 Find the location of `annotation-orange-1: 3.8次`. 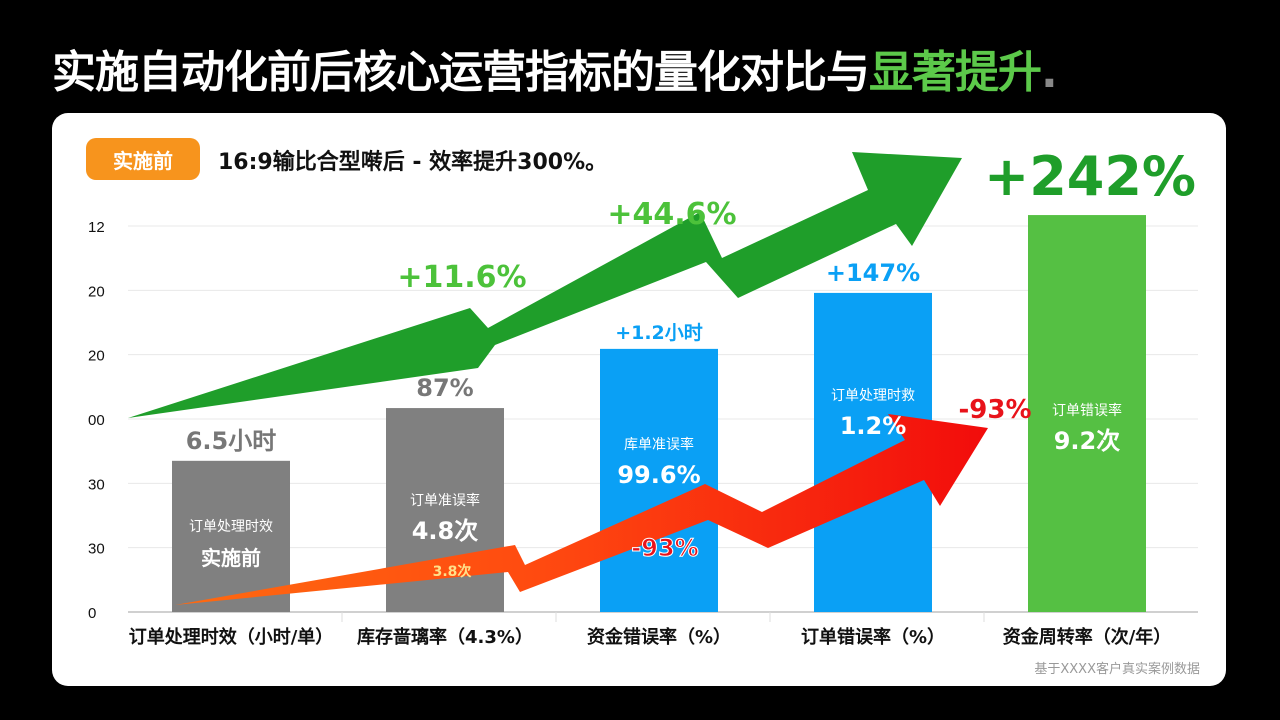

annotation-orange-1: 3.8次 is located at coordinates (452, 571).